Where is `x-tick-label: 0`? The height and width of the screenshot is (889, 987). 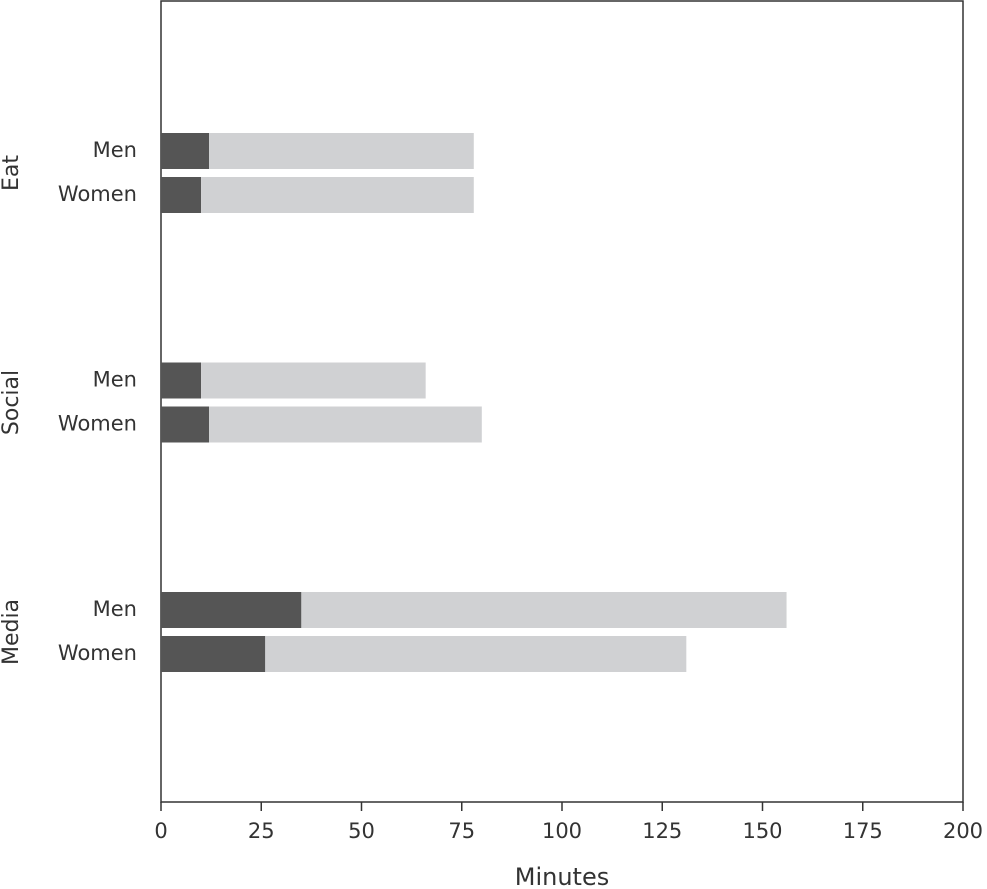 x-tick-label: 0 is located at coordinates (160, 831).